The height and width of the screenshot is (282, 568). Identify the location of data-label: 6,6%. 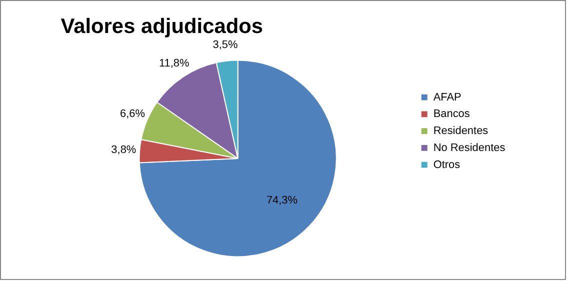
(133, 114).